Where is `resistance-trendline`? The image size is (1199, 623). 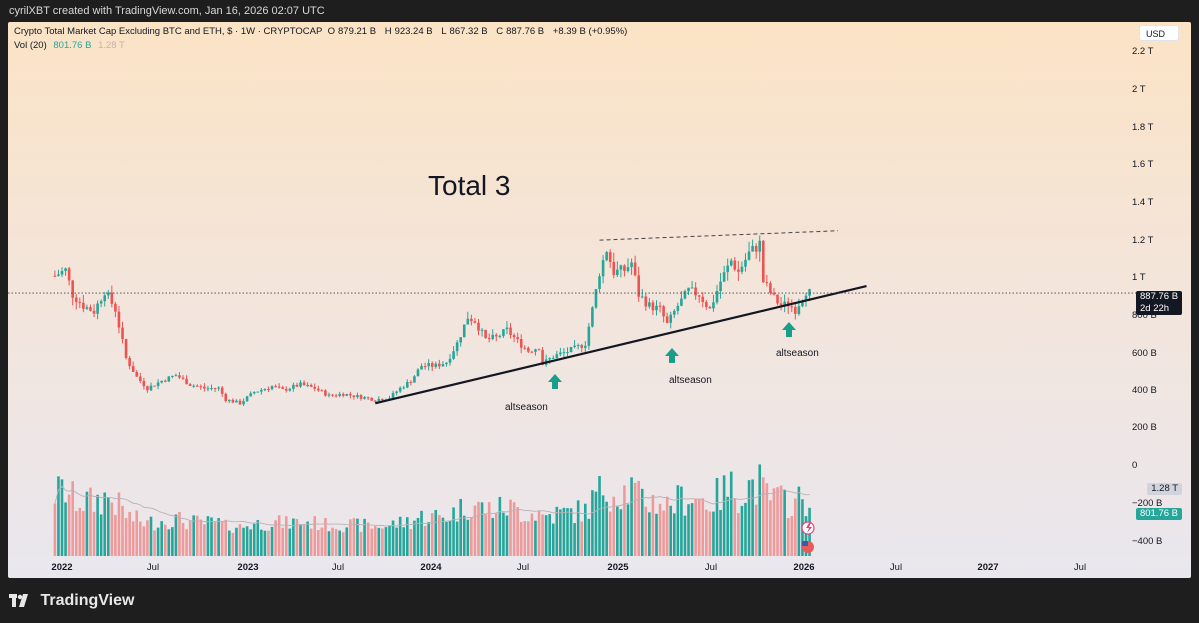
resistance-trendline is located at coordinates (719, 235).